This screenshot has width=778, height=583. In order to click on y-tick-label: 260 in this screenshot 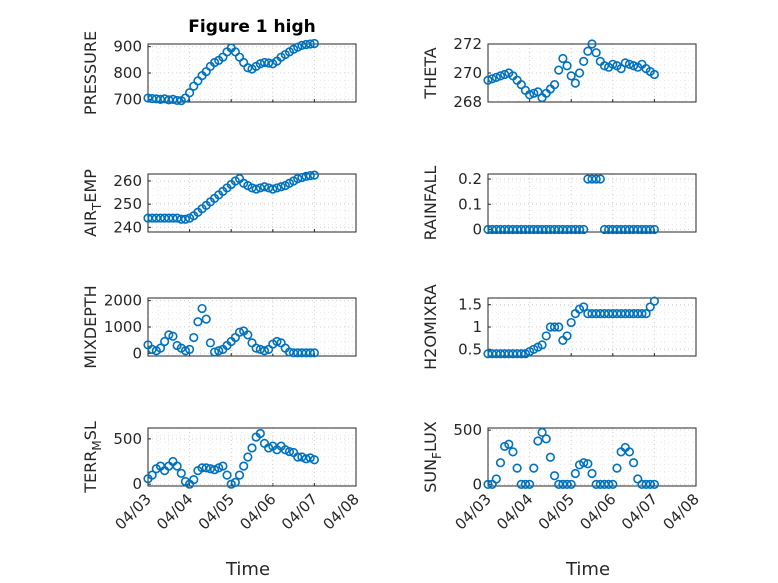, I will do `click(127, 181)`.